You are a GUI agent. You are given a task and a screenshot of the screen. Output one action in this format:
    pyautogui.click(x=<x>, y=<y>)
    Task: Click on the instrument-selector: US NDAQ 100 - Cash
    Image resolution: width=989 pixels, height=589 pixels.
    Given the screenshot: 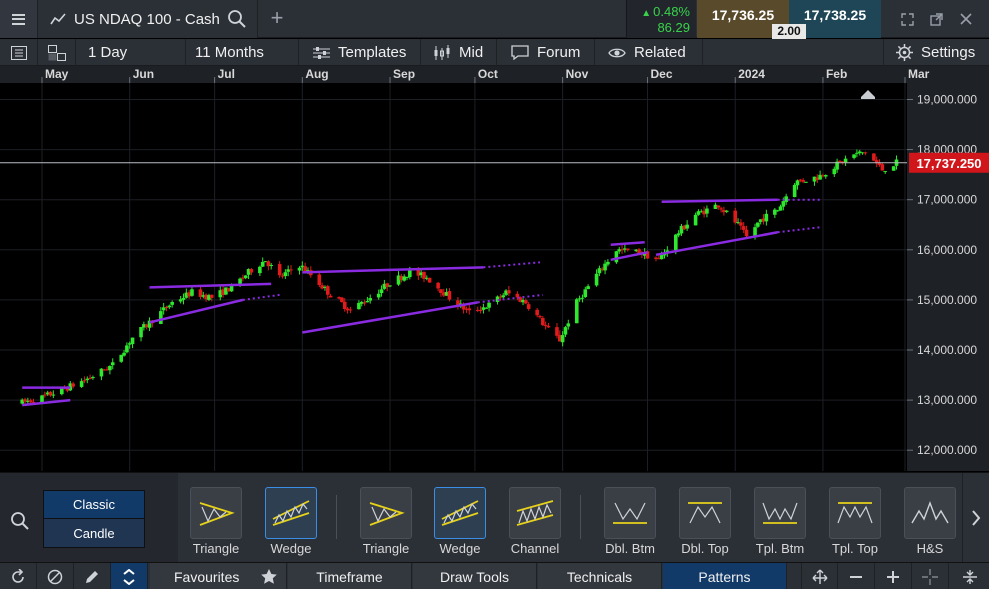 What is the action you would take?
    pyautogui.click(x=148, y=19)
    